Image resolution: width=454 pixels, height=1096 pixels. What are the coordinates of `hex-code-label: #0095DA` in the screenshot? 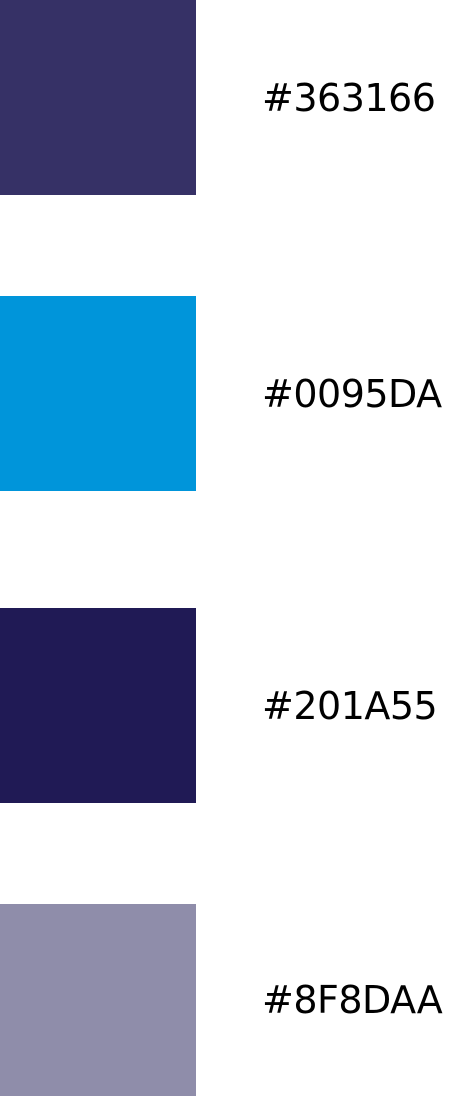 It's located at (352, 393).